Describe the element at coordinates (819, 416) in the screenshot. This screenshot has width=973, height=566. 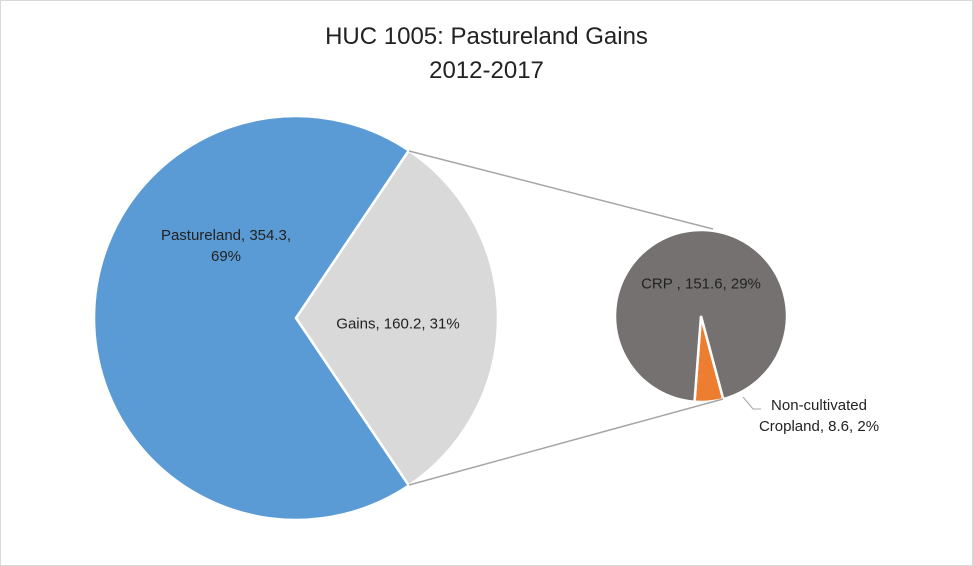
I see `data-label: Non-cultivated Cropland, 8.6, 2%` at that location.